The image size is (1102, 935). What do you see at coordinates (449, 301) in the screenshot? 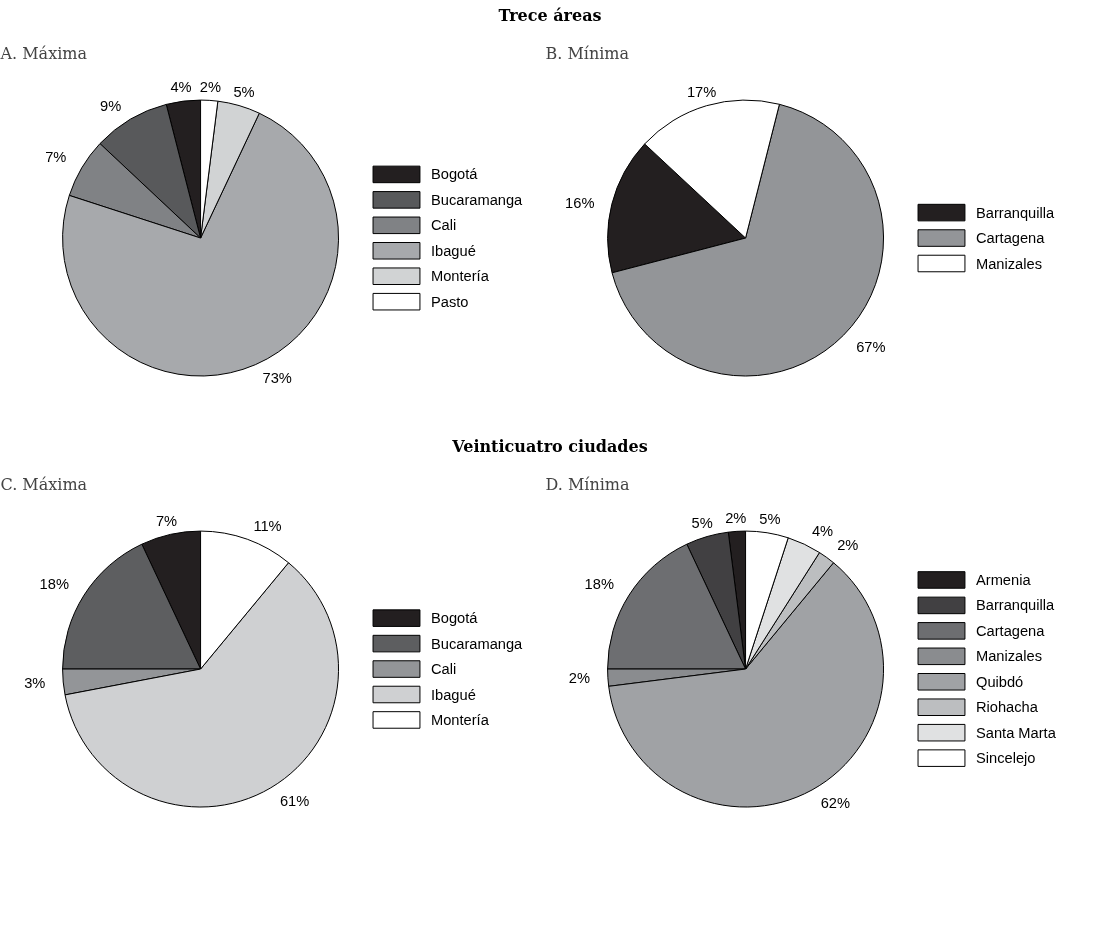
I see `legend-label: Pasto` at bounding box center [449, 301].